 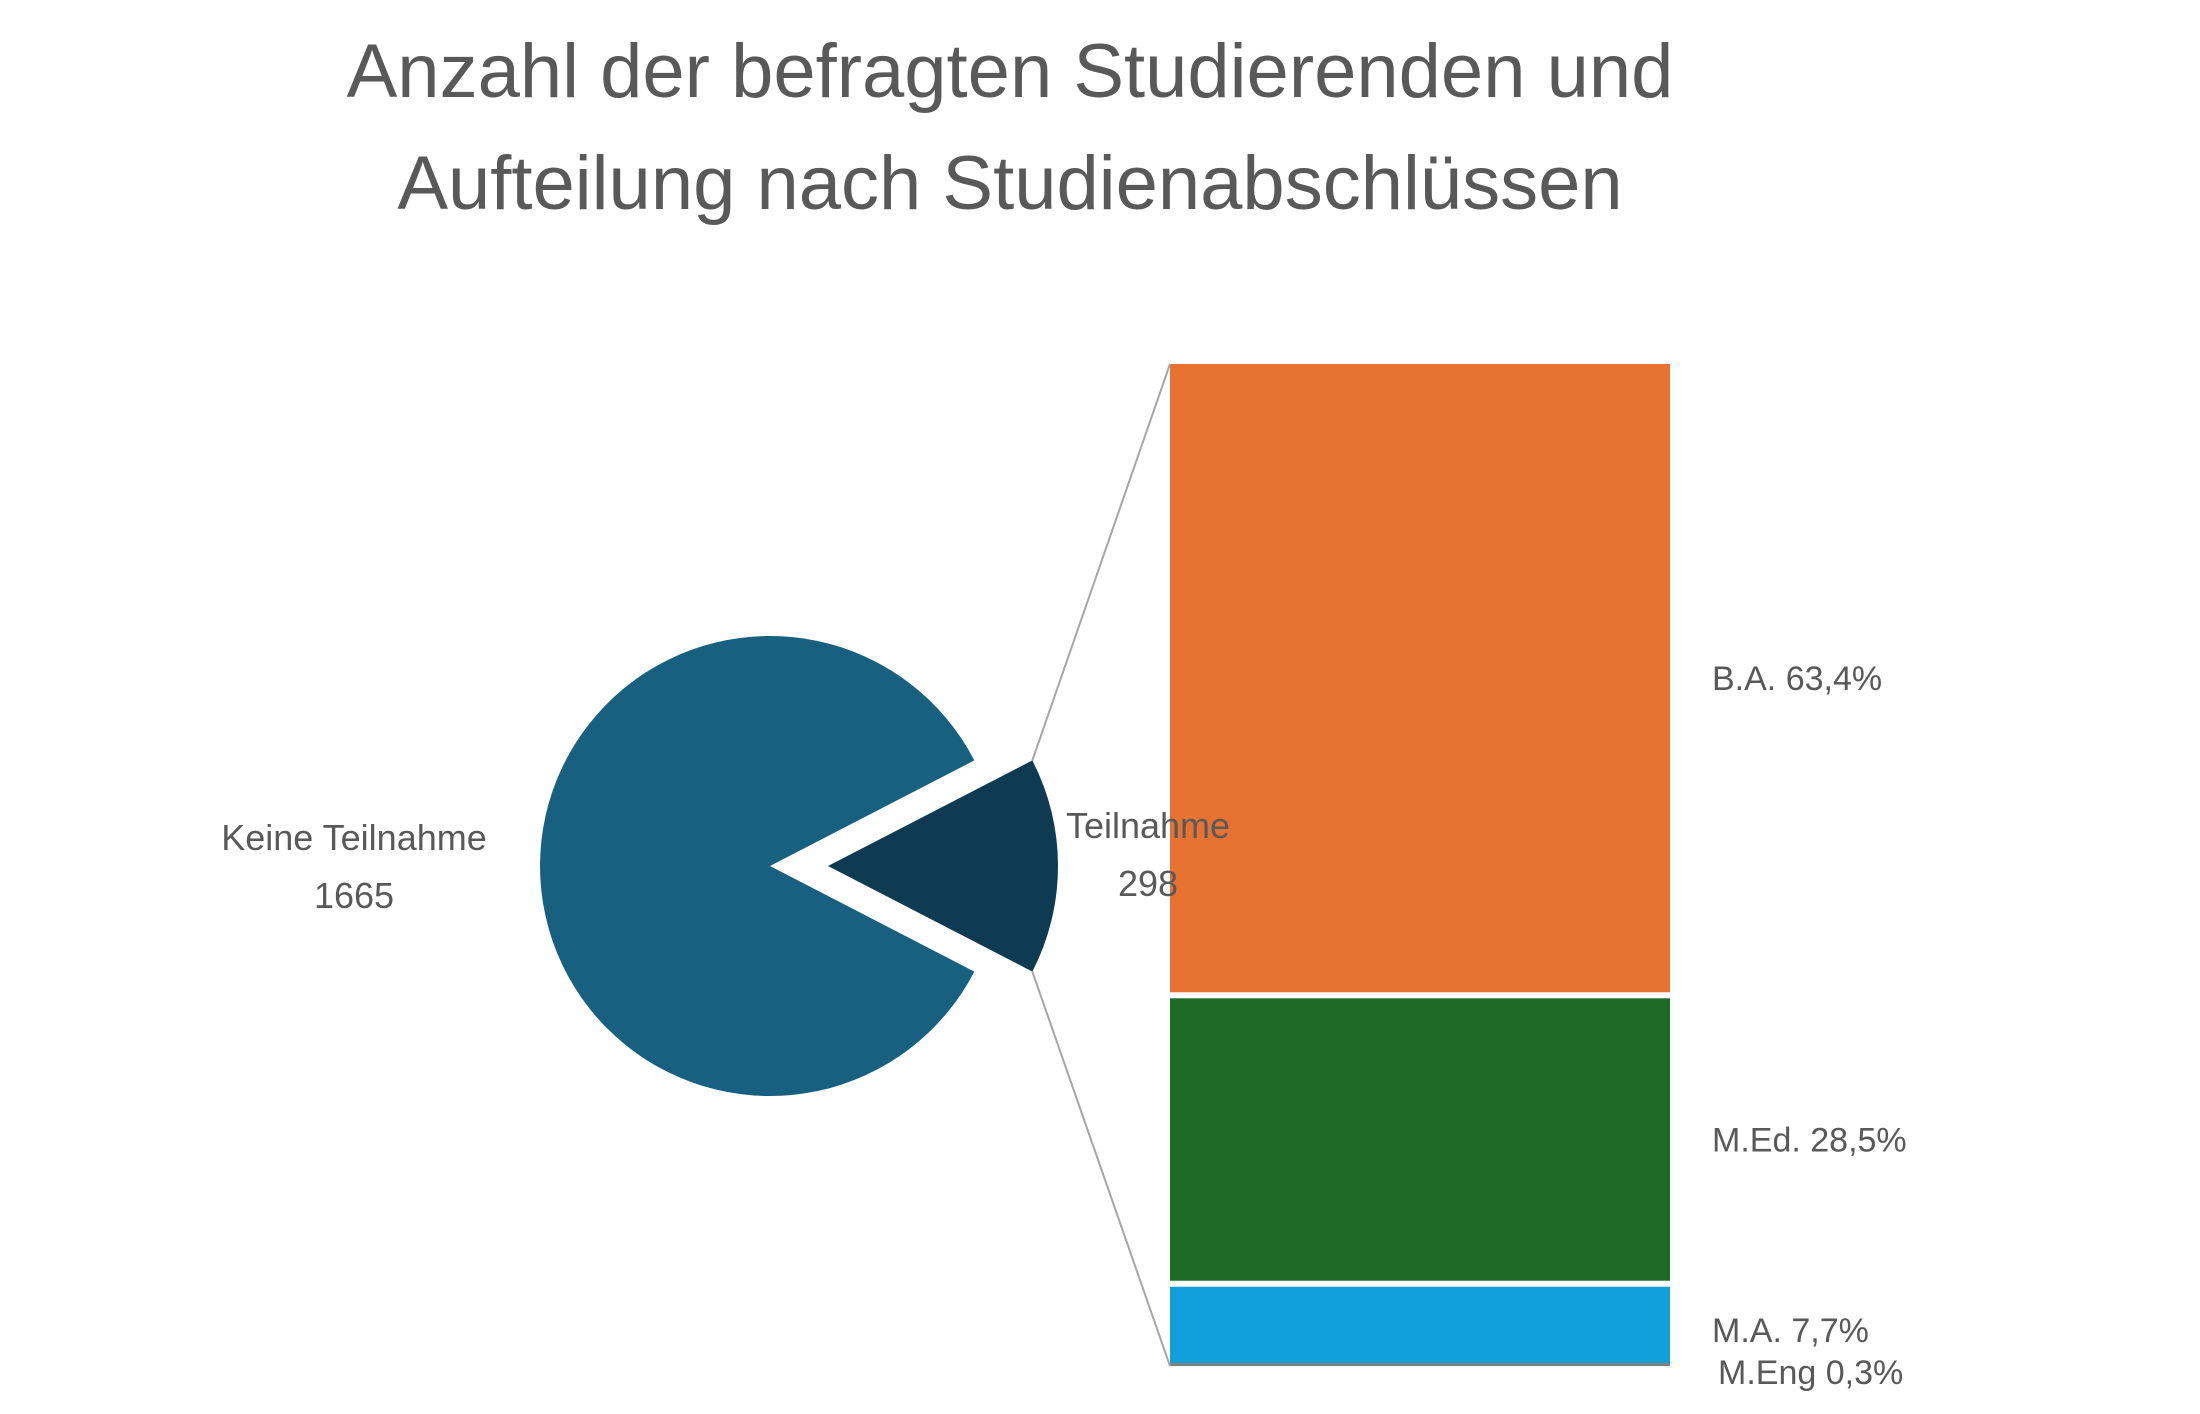 I want to click on bar-label-m-eng: M.Eng 0,3%, so click(x=1810, y=1373).